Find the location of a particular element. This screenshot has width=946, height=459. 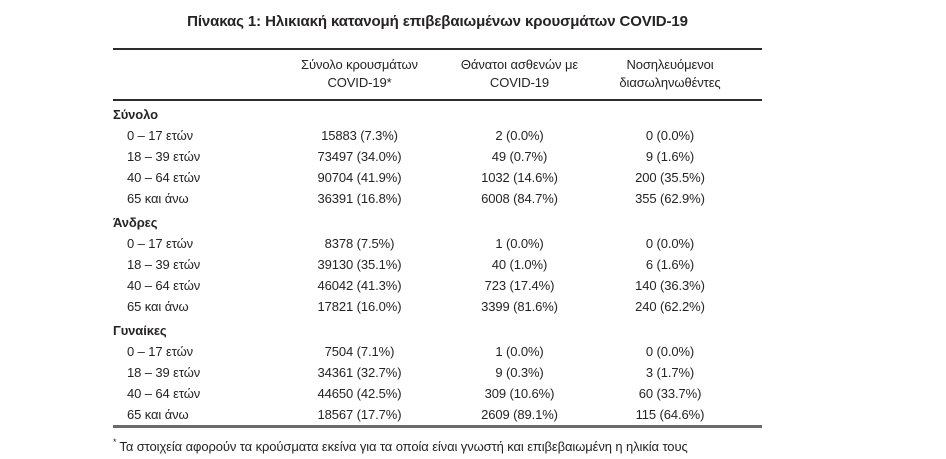

cell-intubated: 115 (64.6%) is located at coordinates (670, 414).